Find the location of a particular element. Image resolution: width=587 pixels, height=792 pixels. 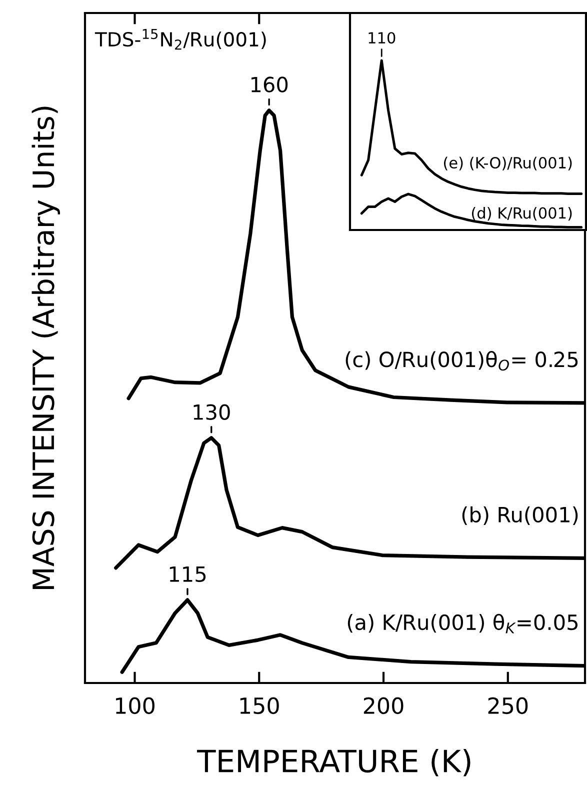

x-tick-label: 250 is located at coordinates (508, 705).